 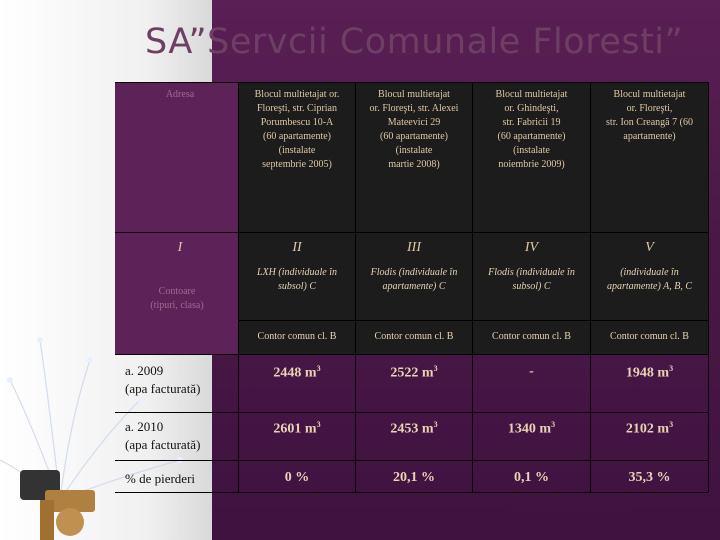 What do you see at coordinates (91, 438) in the screenshot?
I see `fiber-optic-image` at bounding box center [91, 438].